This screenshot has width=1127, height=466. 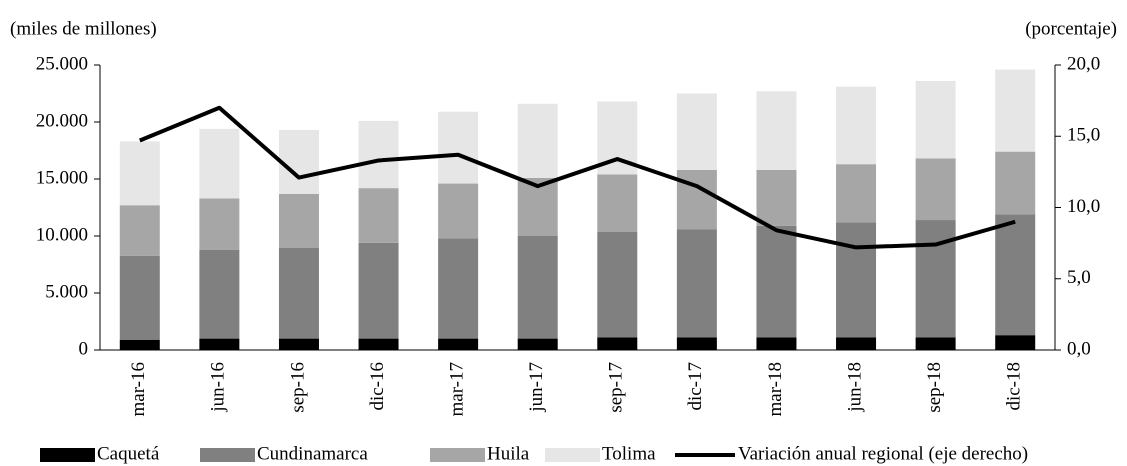 I want to click on x-tick-label: dic-17, so click(x=695, y=386).